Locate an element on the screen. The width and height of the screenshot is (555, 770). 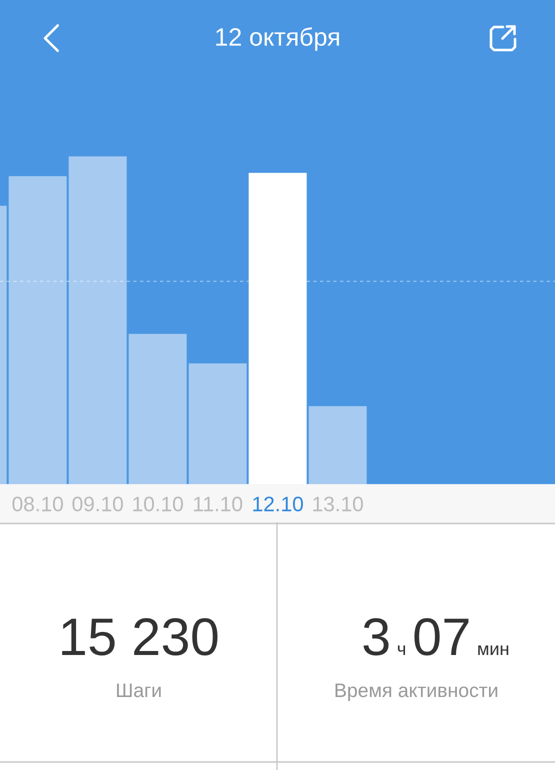
x-tick-label: 11.10 is located at coordinates (218, 504).